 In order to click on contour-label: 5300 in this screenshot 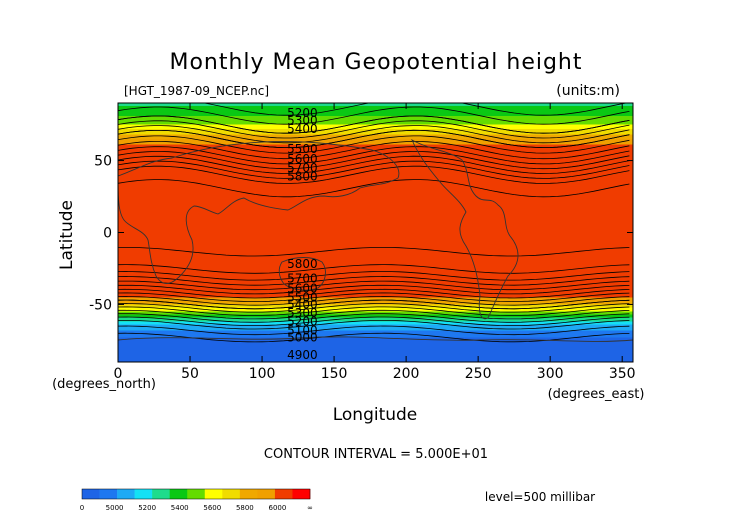, I will do `click(302, 120)`.